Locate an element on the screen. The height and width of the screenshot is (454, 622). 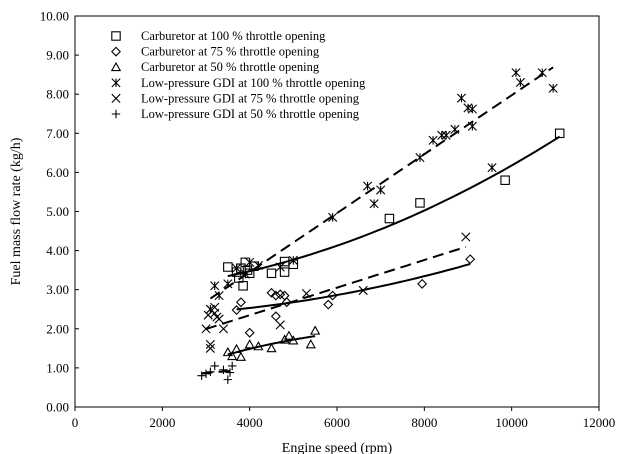
y-tick-label: 2.00 is located at coordinates (57, 328).